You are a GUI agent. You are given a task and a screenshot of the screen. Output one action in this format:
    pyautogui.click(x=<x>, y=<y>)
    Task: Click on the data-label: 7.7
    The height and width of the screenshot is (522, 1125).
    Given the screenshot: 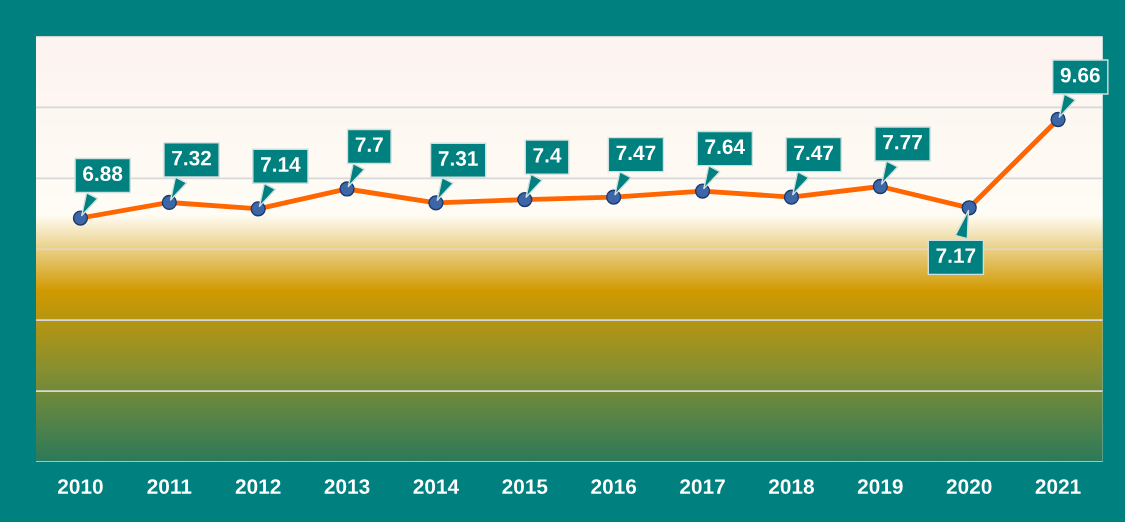 What is the action you would take?
    pyautogui.click(x=369, y=144)
    